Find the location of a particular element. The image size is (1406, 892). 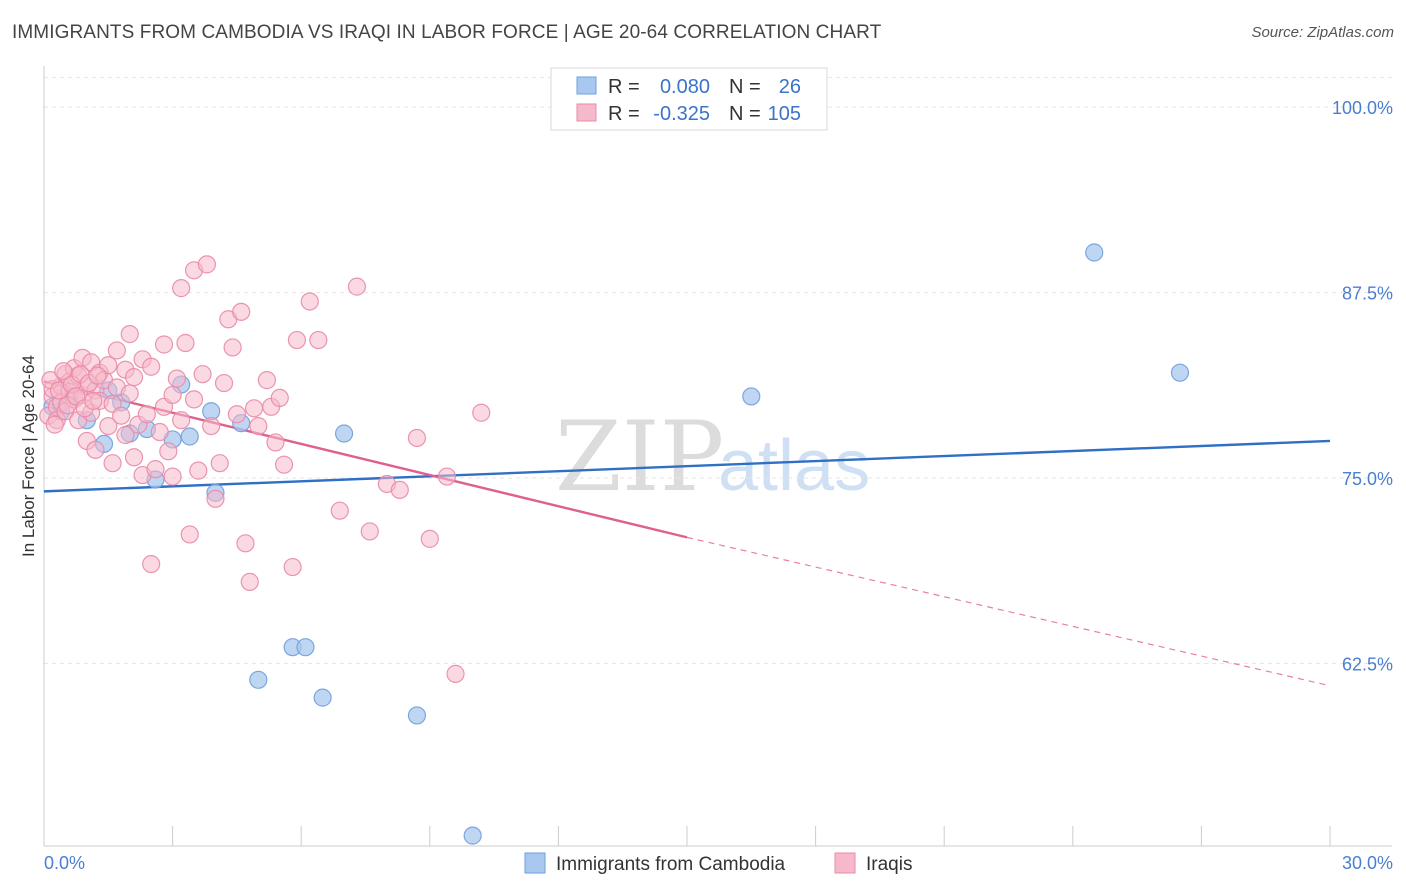

legend-r-value: 0.080 is located at coordinates (685, 87).